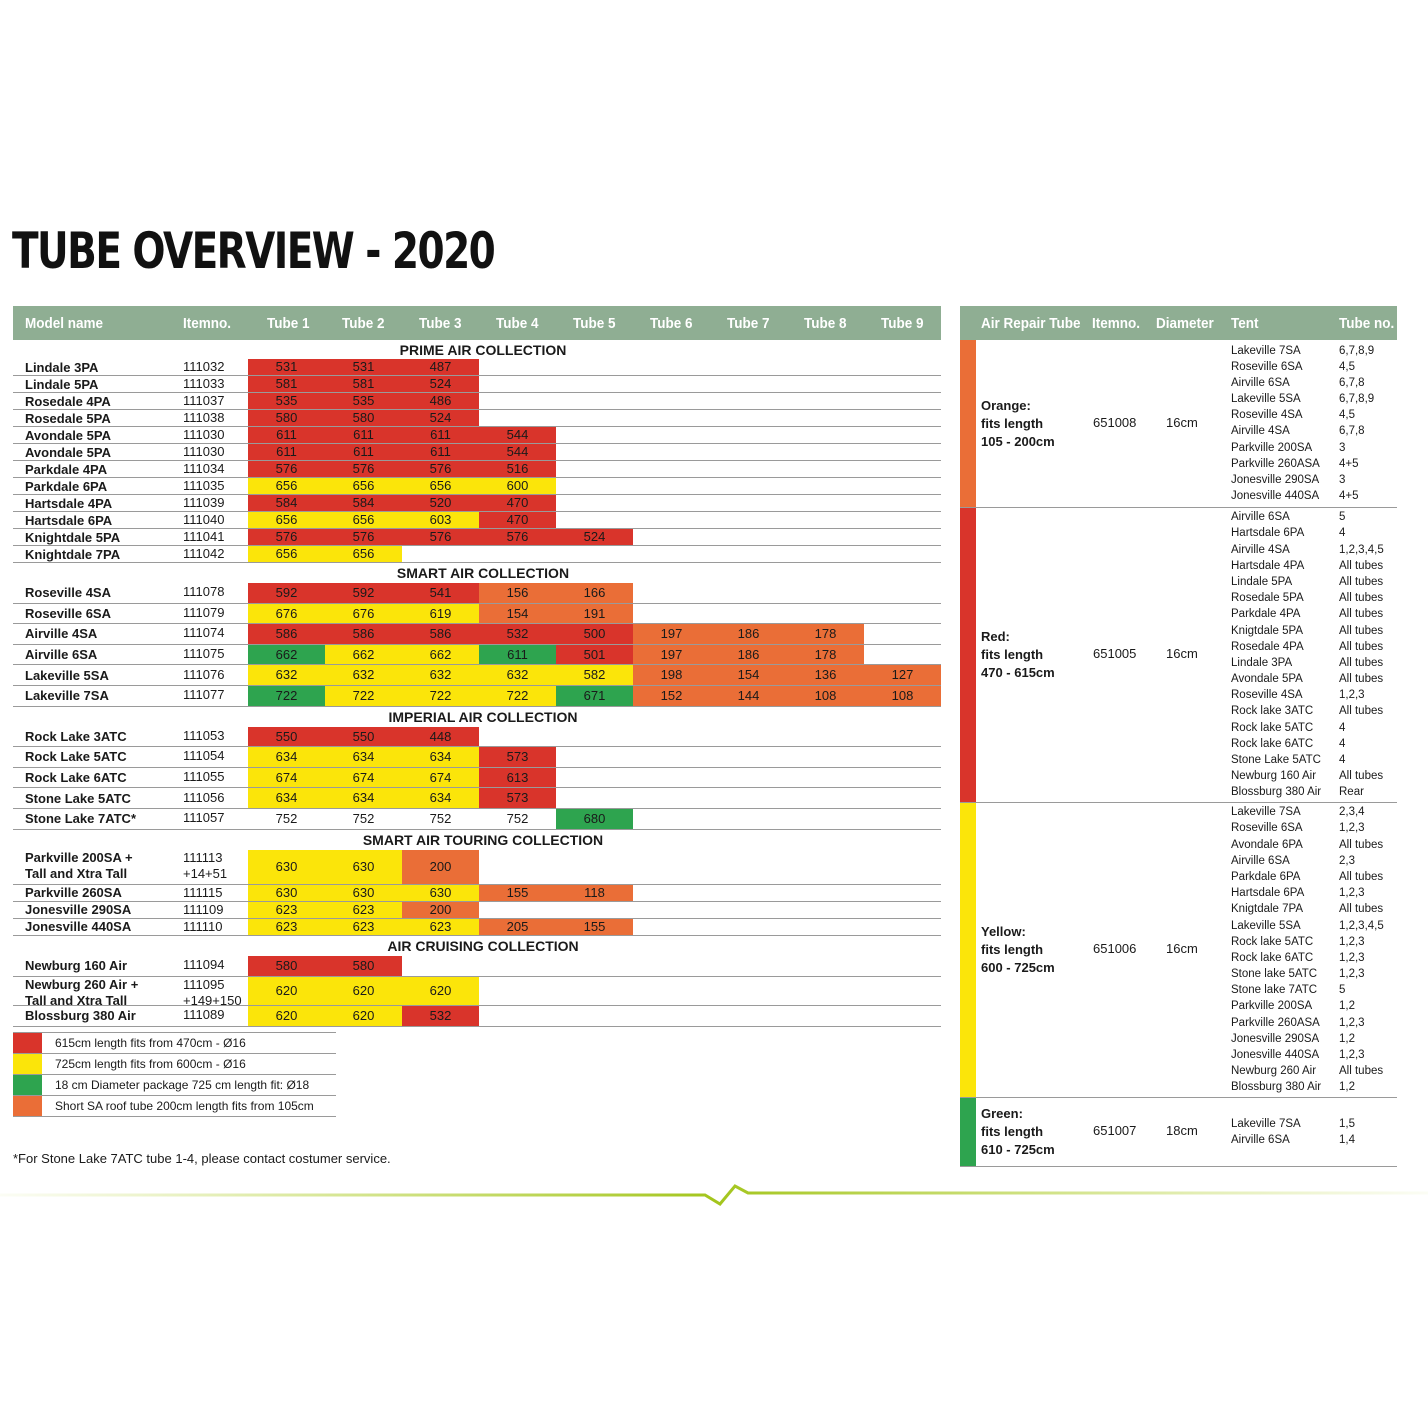 This screenshot has height=1428, width=1428. I want to click on column-header: Tube 3, so click(440, 323).